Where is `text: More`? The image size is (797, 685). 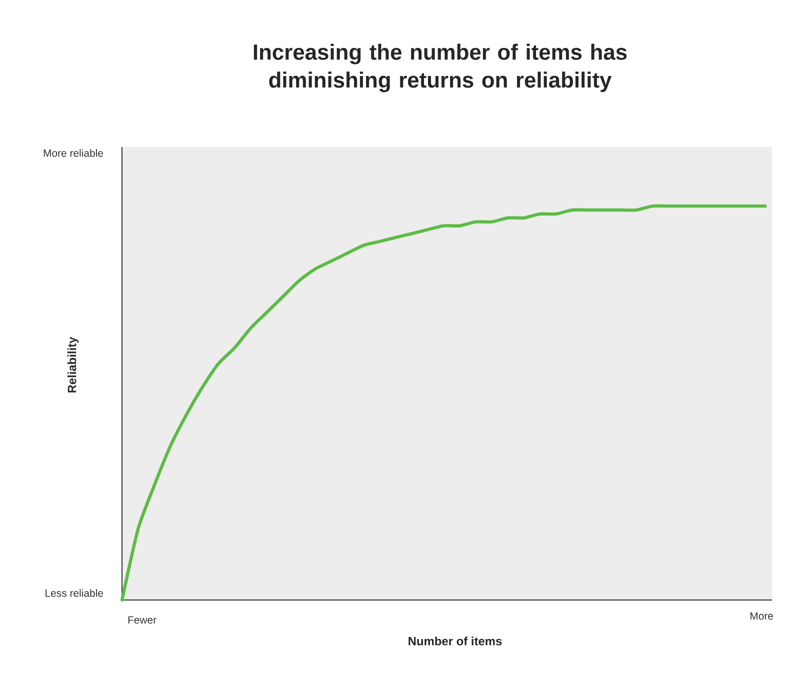 text: More is located at coordinates (762, 616).